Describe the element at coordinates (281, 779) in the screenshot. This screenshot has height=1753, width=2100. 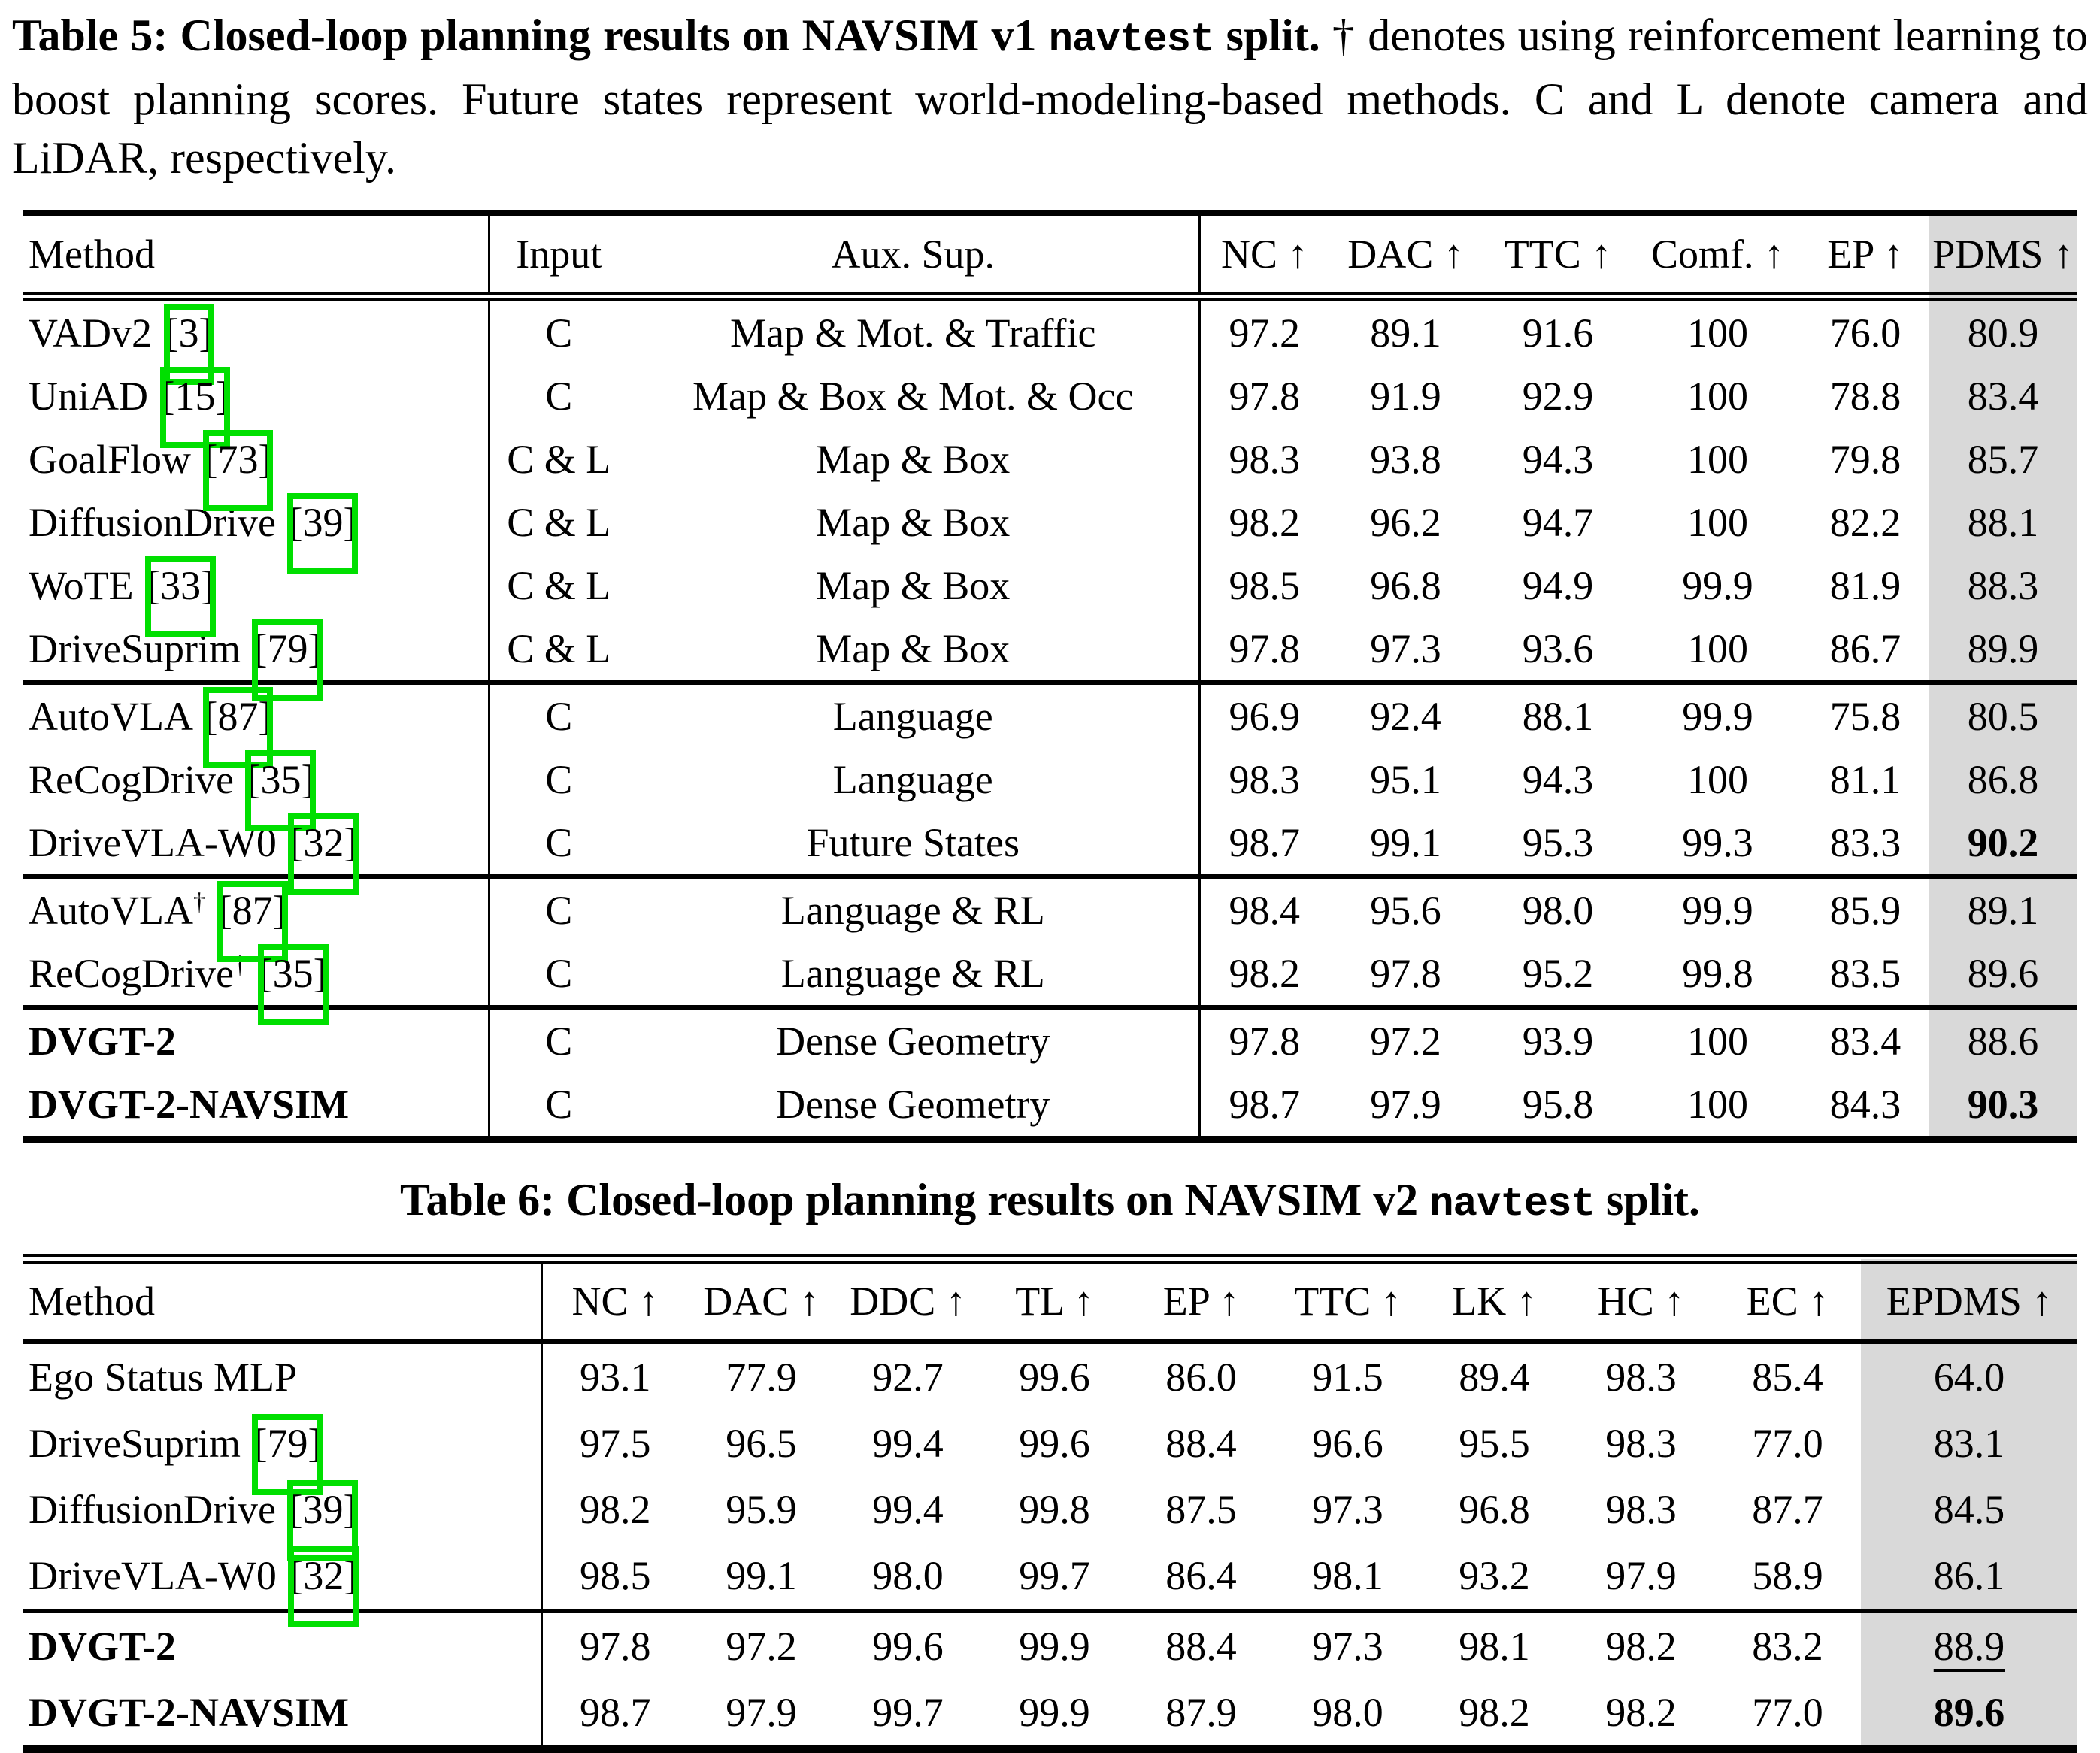
I see `citation-number: 35` at that location.